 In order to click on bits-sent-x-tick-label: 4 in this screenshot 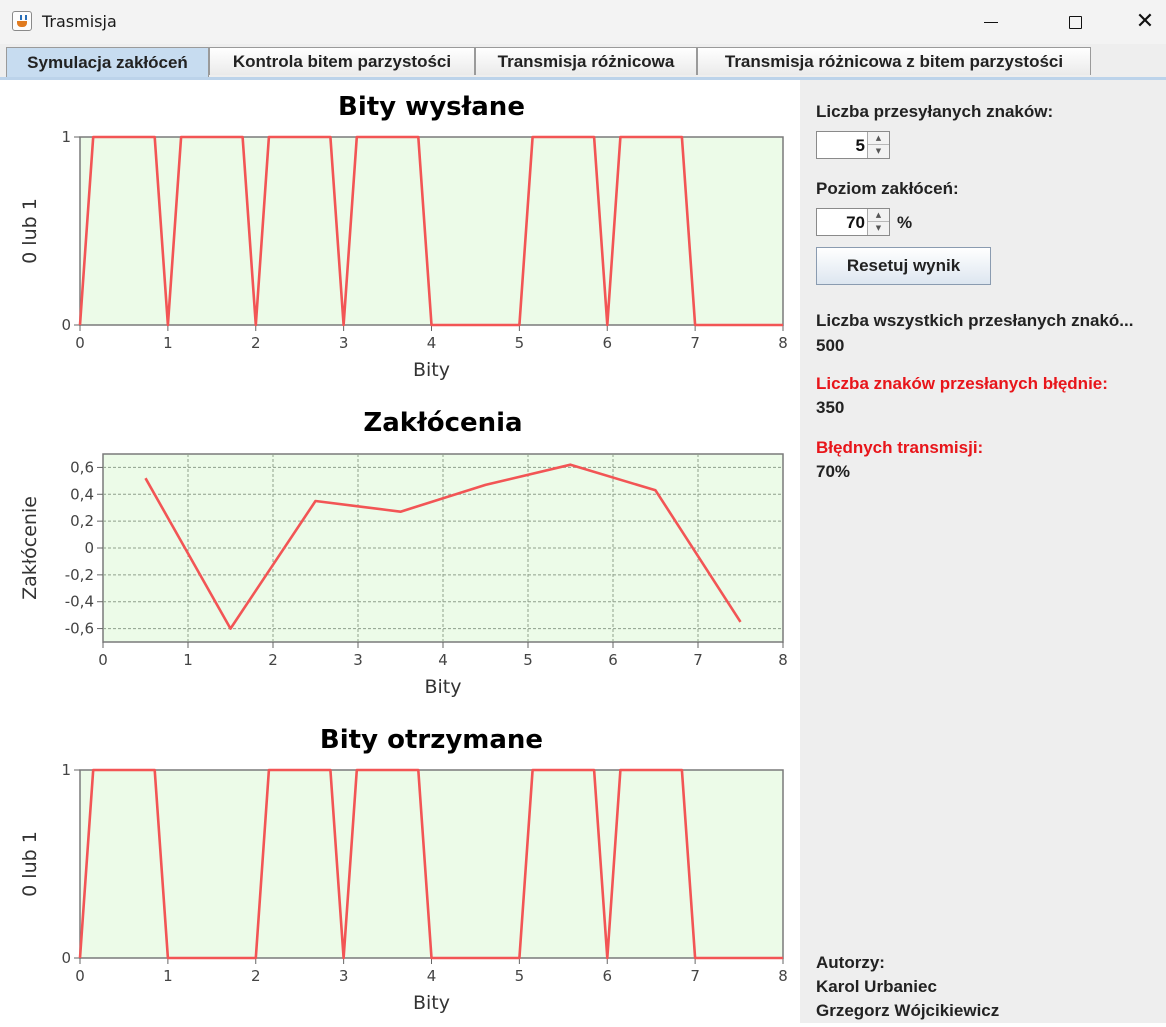, I will do `click(432, 343)`.